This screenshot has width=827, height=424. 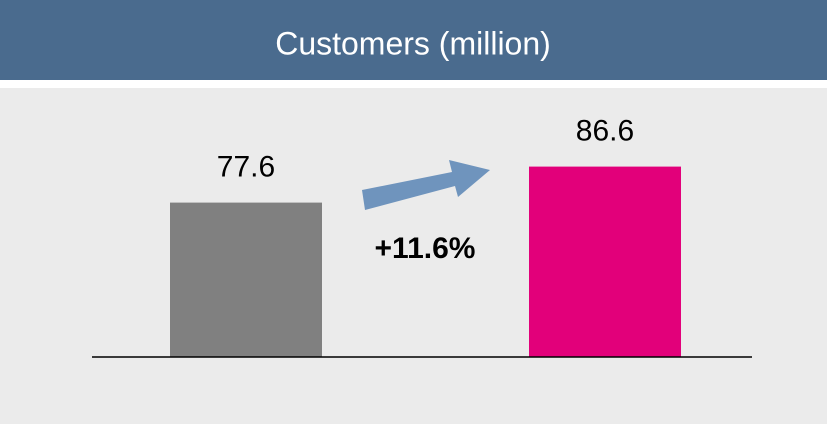 I want to click on chart-title: Customers (million), so click(x=413, y=43).